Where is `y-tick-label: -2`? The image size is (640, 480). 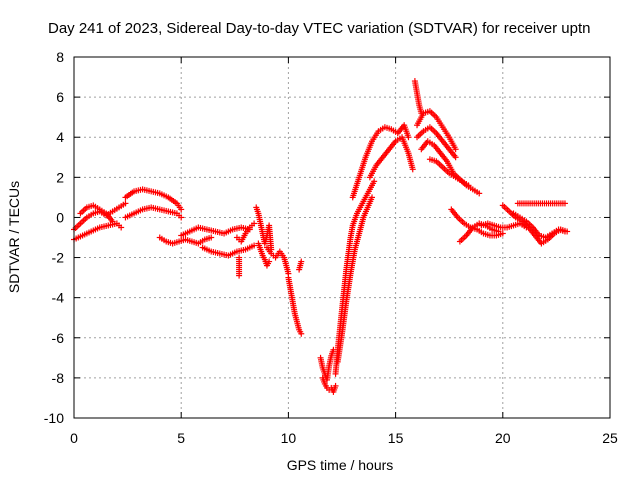
y-tick-label: -2 is located at coordinates (58, 258).